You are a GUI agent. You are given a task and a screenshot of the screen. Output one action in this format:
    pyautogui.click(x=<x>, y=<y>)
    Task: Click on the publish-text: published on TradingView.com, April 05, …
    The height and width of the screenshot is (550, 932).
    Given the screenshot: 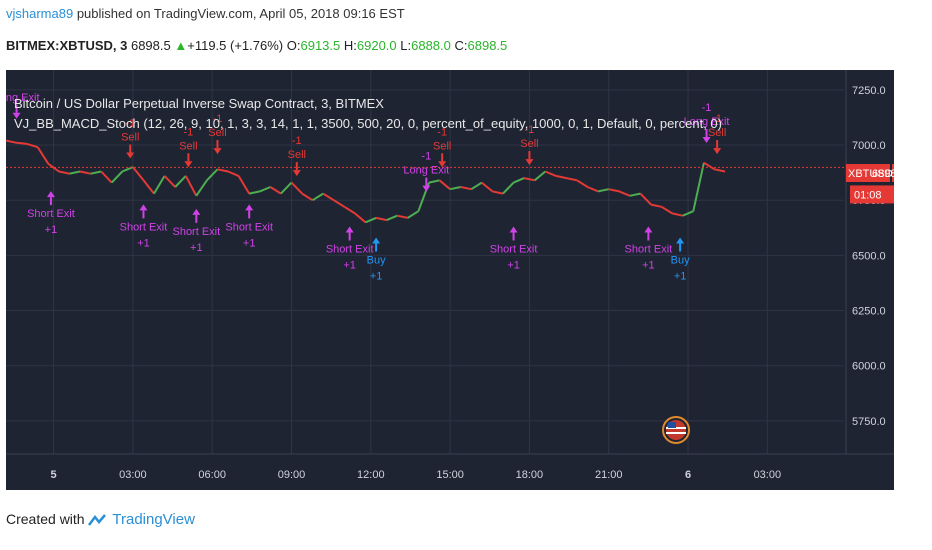 What is the action you would take?
    pyautogui.click(x=239, y=13)
    